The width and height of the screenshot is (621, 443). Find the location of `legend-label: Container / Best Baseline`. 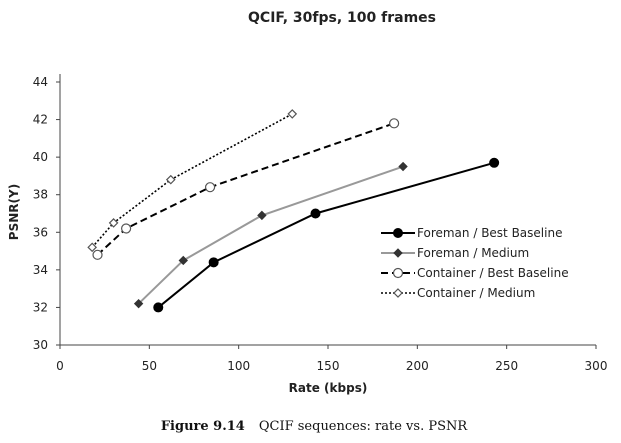

legend-label: Container / Best Baseline is located at coordinates (493, 273).